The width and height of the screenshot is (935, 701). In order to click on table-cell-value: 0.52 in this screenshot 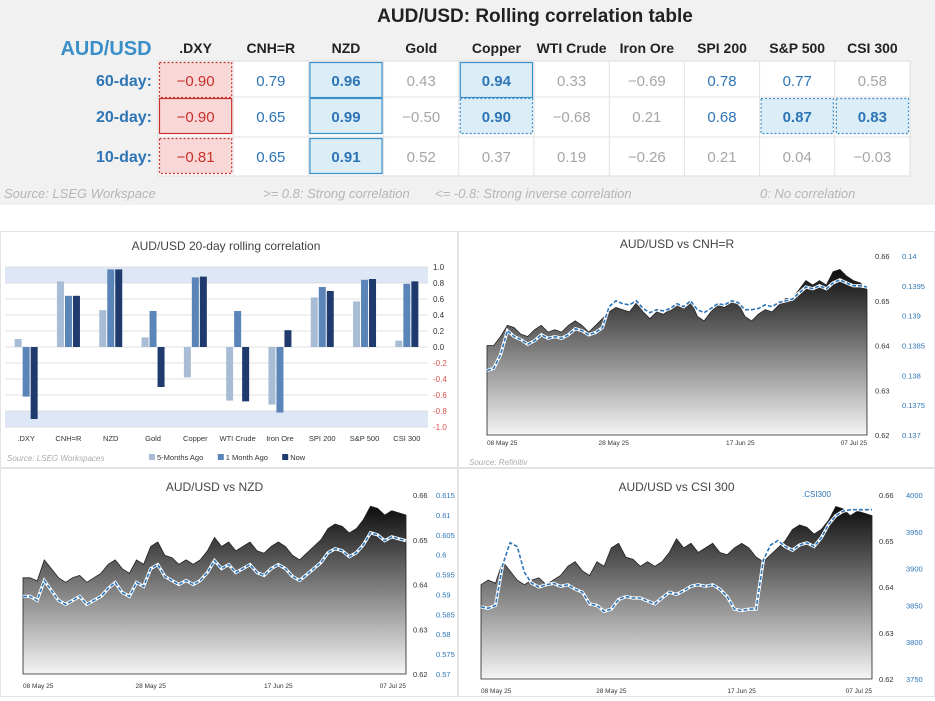, I will do `click(421, 157)`.